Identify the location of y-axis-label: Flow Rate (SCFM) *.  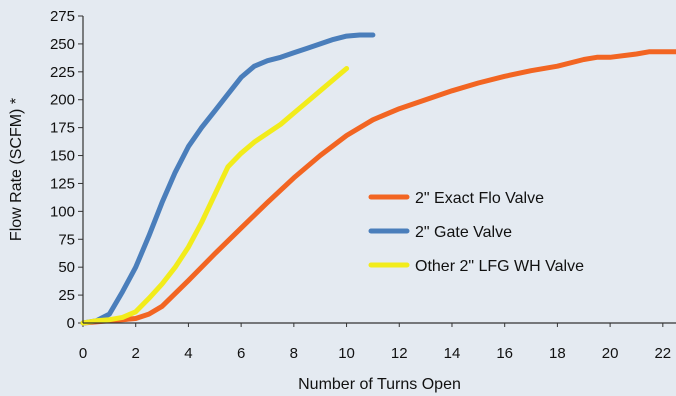
(16, 169).